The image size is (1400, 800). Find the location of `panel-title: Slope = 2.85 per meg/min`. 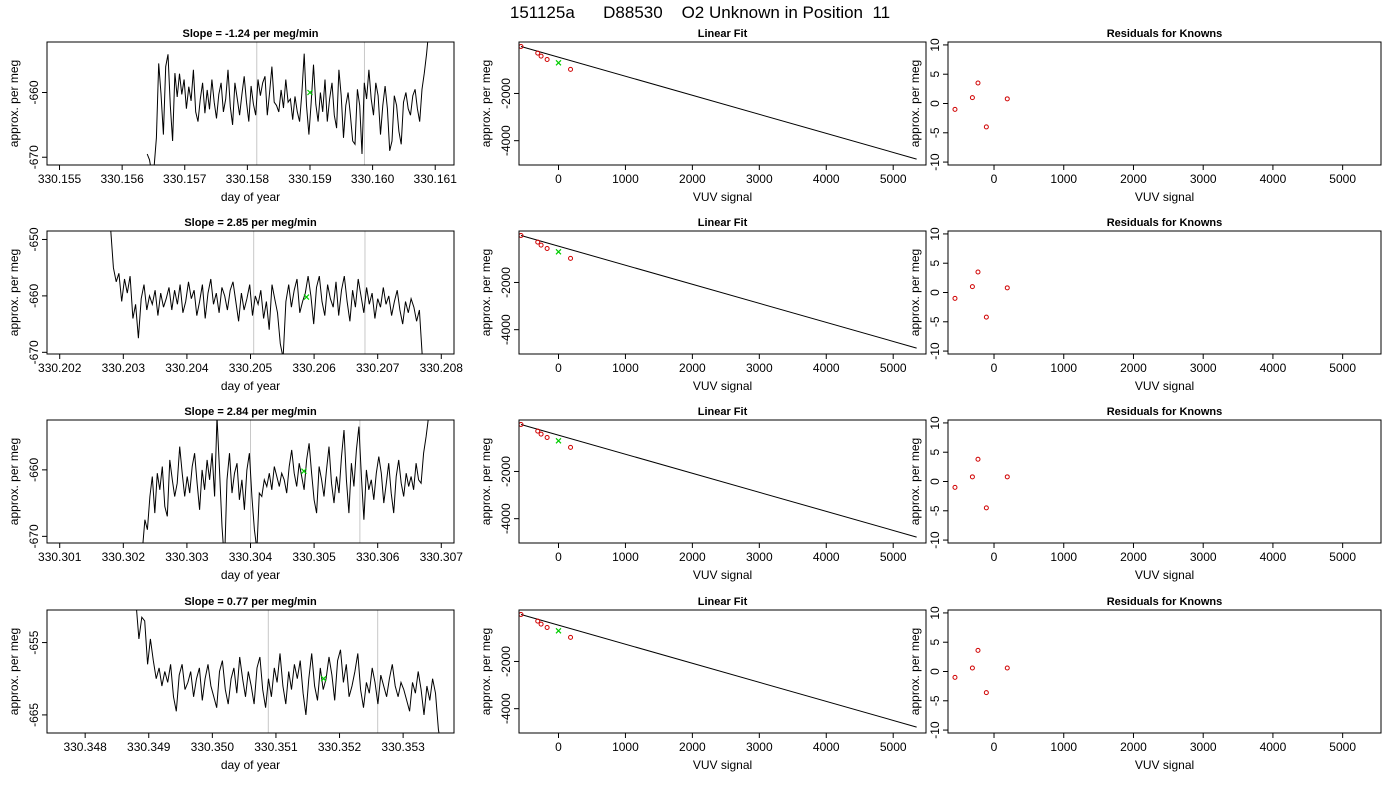

panel-title: Slope = 2.85 per meg/min is located at coordinates (250, 223).